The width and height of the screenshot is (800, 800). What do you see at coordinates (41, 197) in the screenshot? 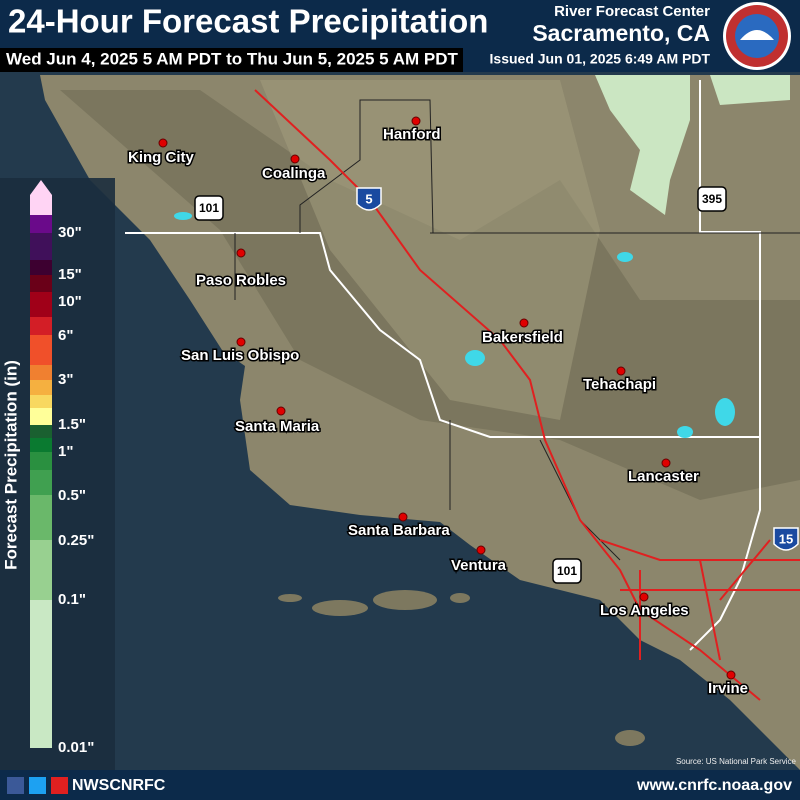
I see `legend-arrow` at bounding box center [41, 197].